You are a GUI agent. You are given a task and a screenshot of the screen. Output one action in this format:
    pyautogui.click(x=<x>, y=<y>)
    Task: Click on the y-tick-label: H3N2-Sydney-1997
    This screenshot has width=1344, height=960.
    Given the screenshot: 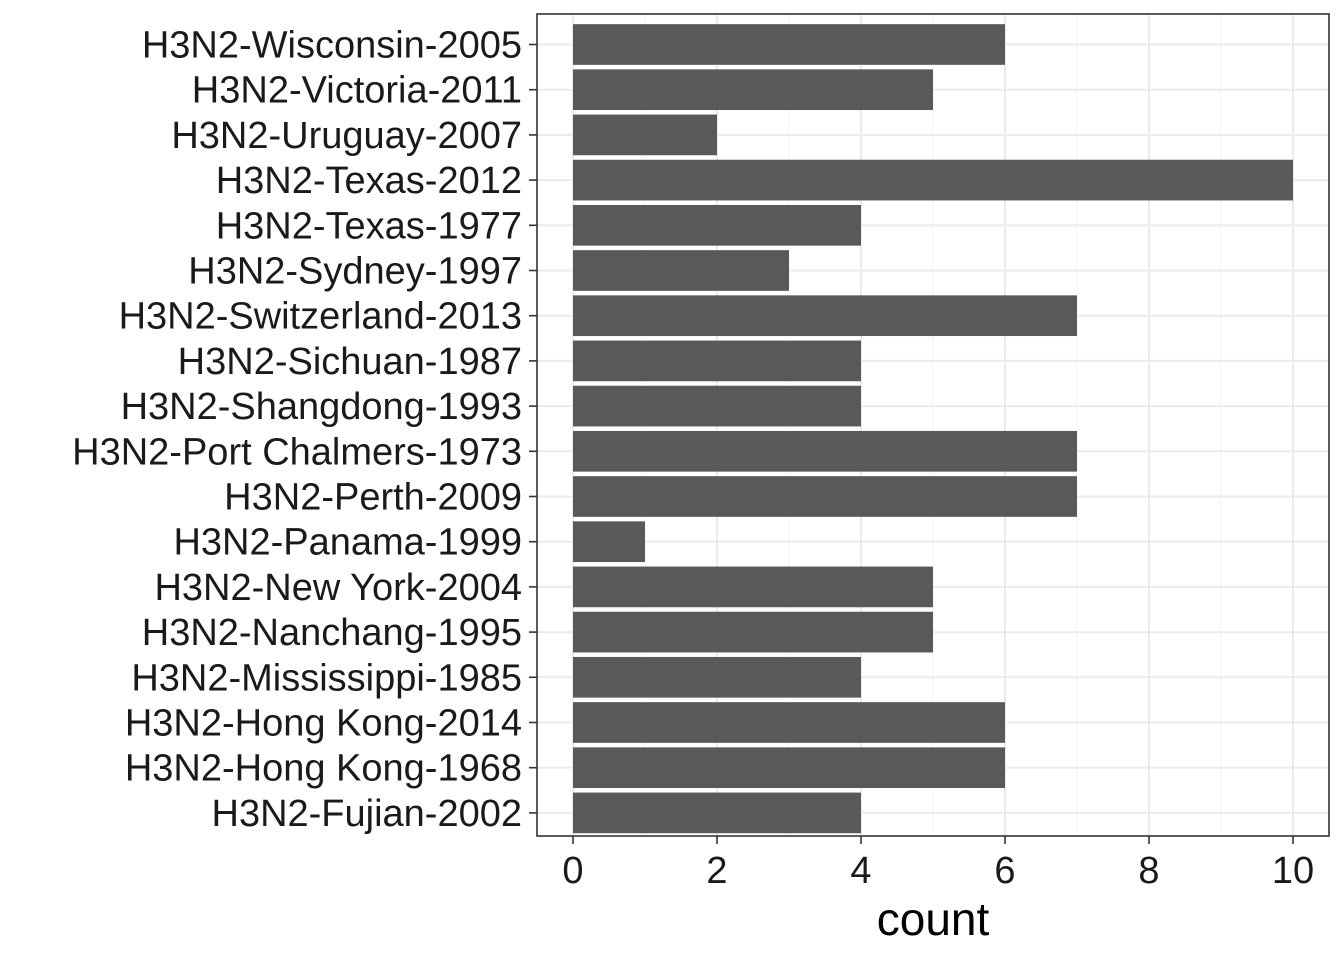 What is the action you would take?
    pyautogui.click(x=355, y=272)
    